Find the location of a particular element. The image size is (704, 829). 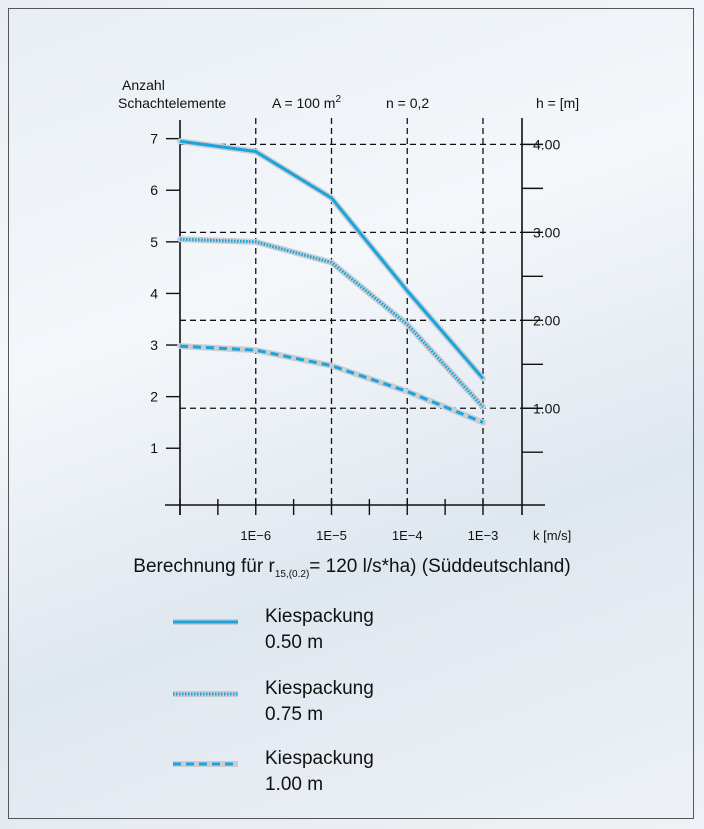

legend-label-line2: 0.75 m is located at coordinates (294, 714).